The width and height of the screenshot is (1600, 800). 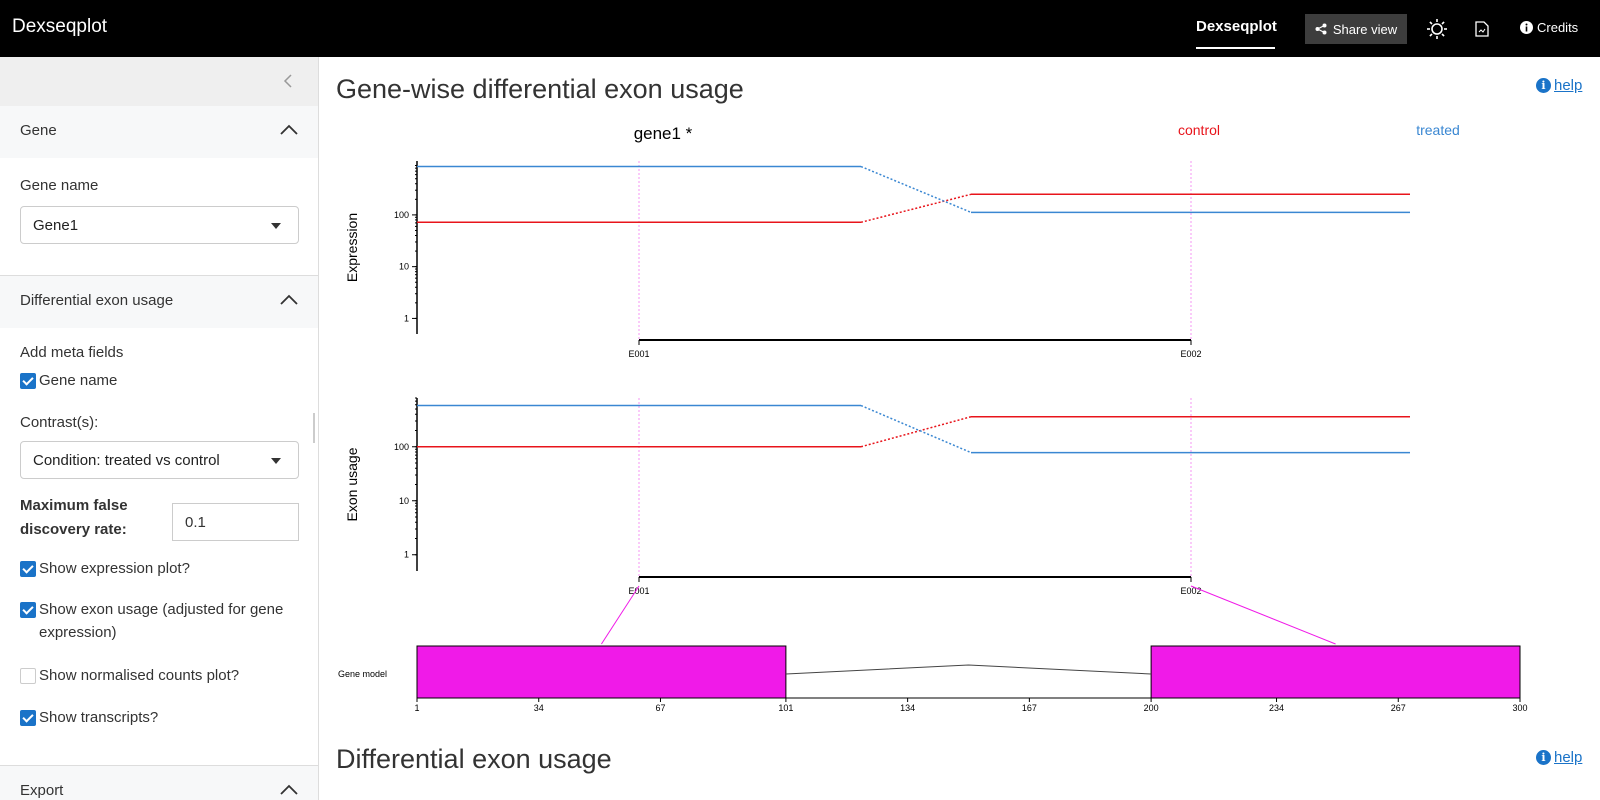 What do you see at coordinates (1519, 708) in the screenshot?
I see `x-tick-label: 300` at bounding box center [1519, 708].